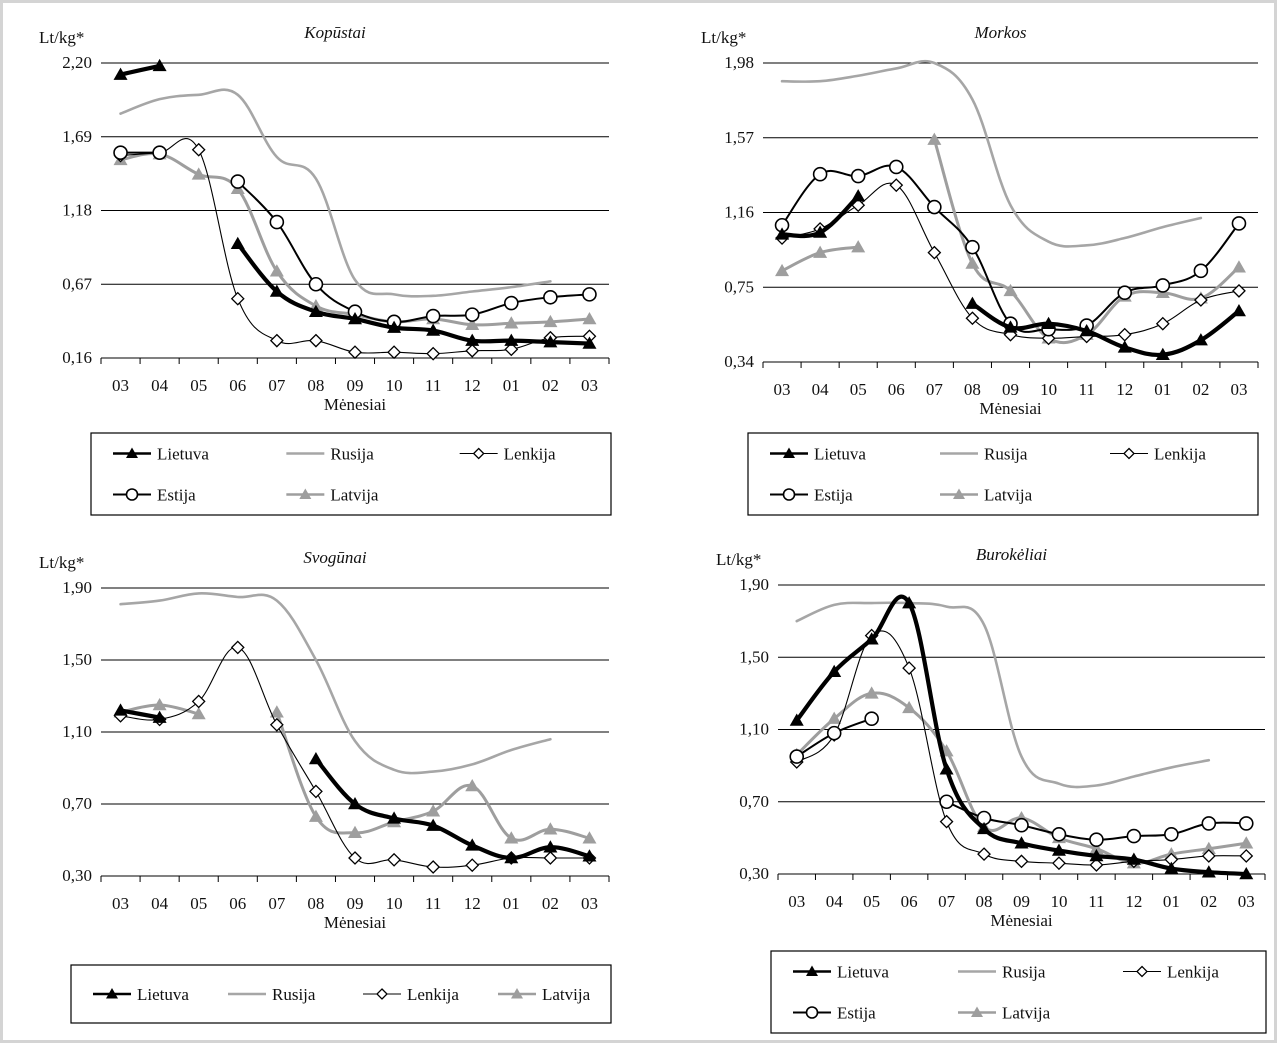 The height and width of the screenshot is (1043, 1277). I want to click on y-tick-label: 0,67, so click(77, 283).